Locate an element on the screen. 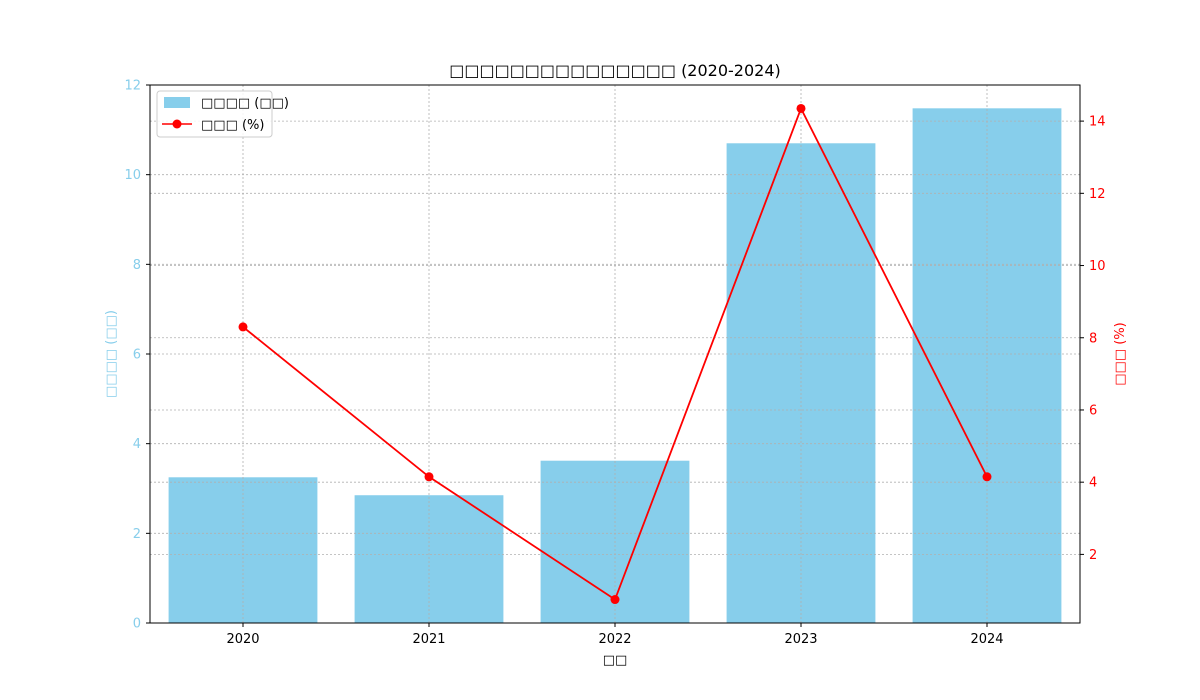  right-axis-label: □□□ (%) is located at coordinates (1120, 353).